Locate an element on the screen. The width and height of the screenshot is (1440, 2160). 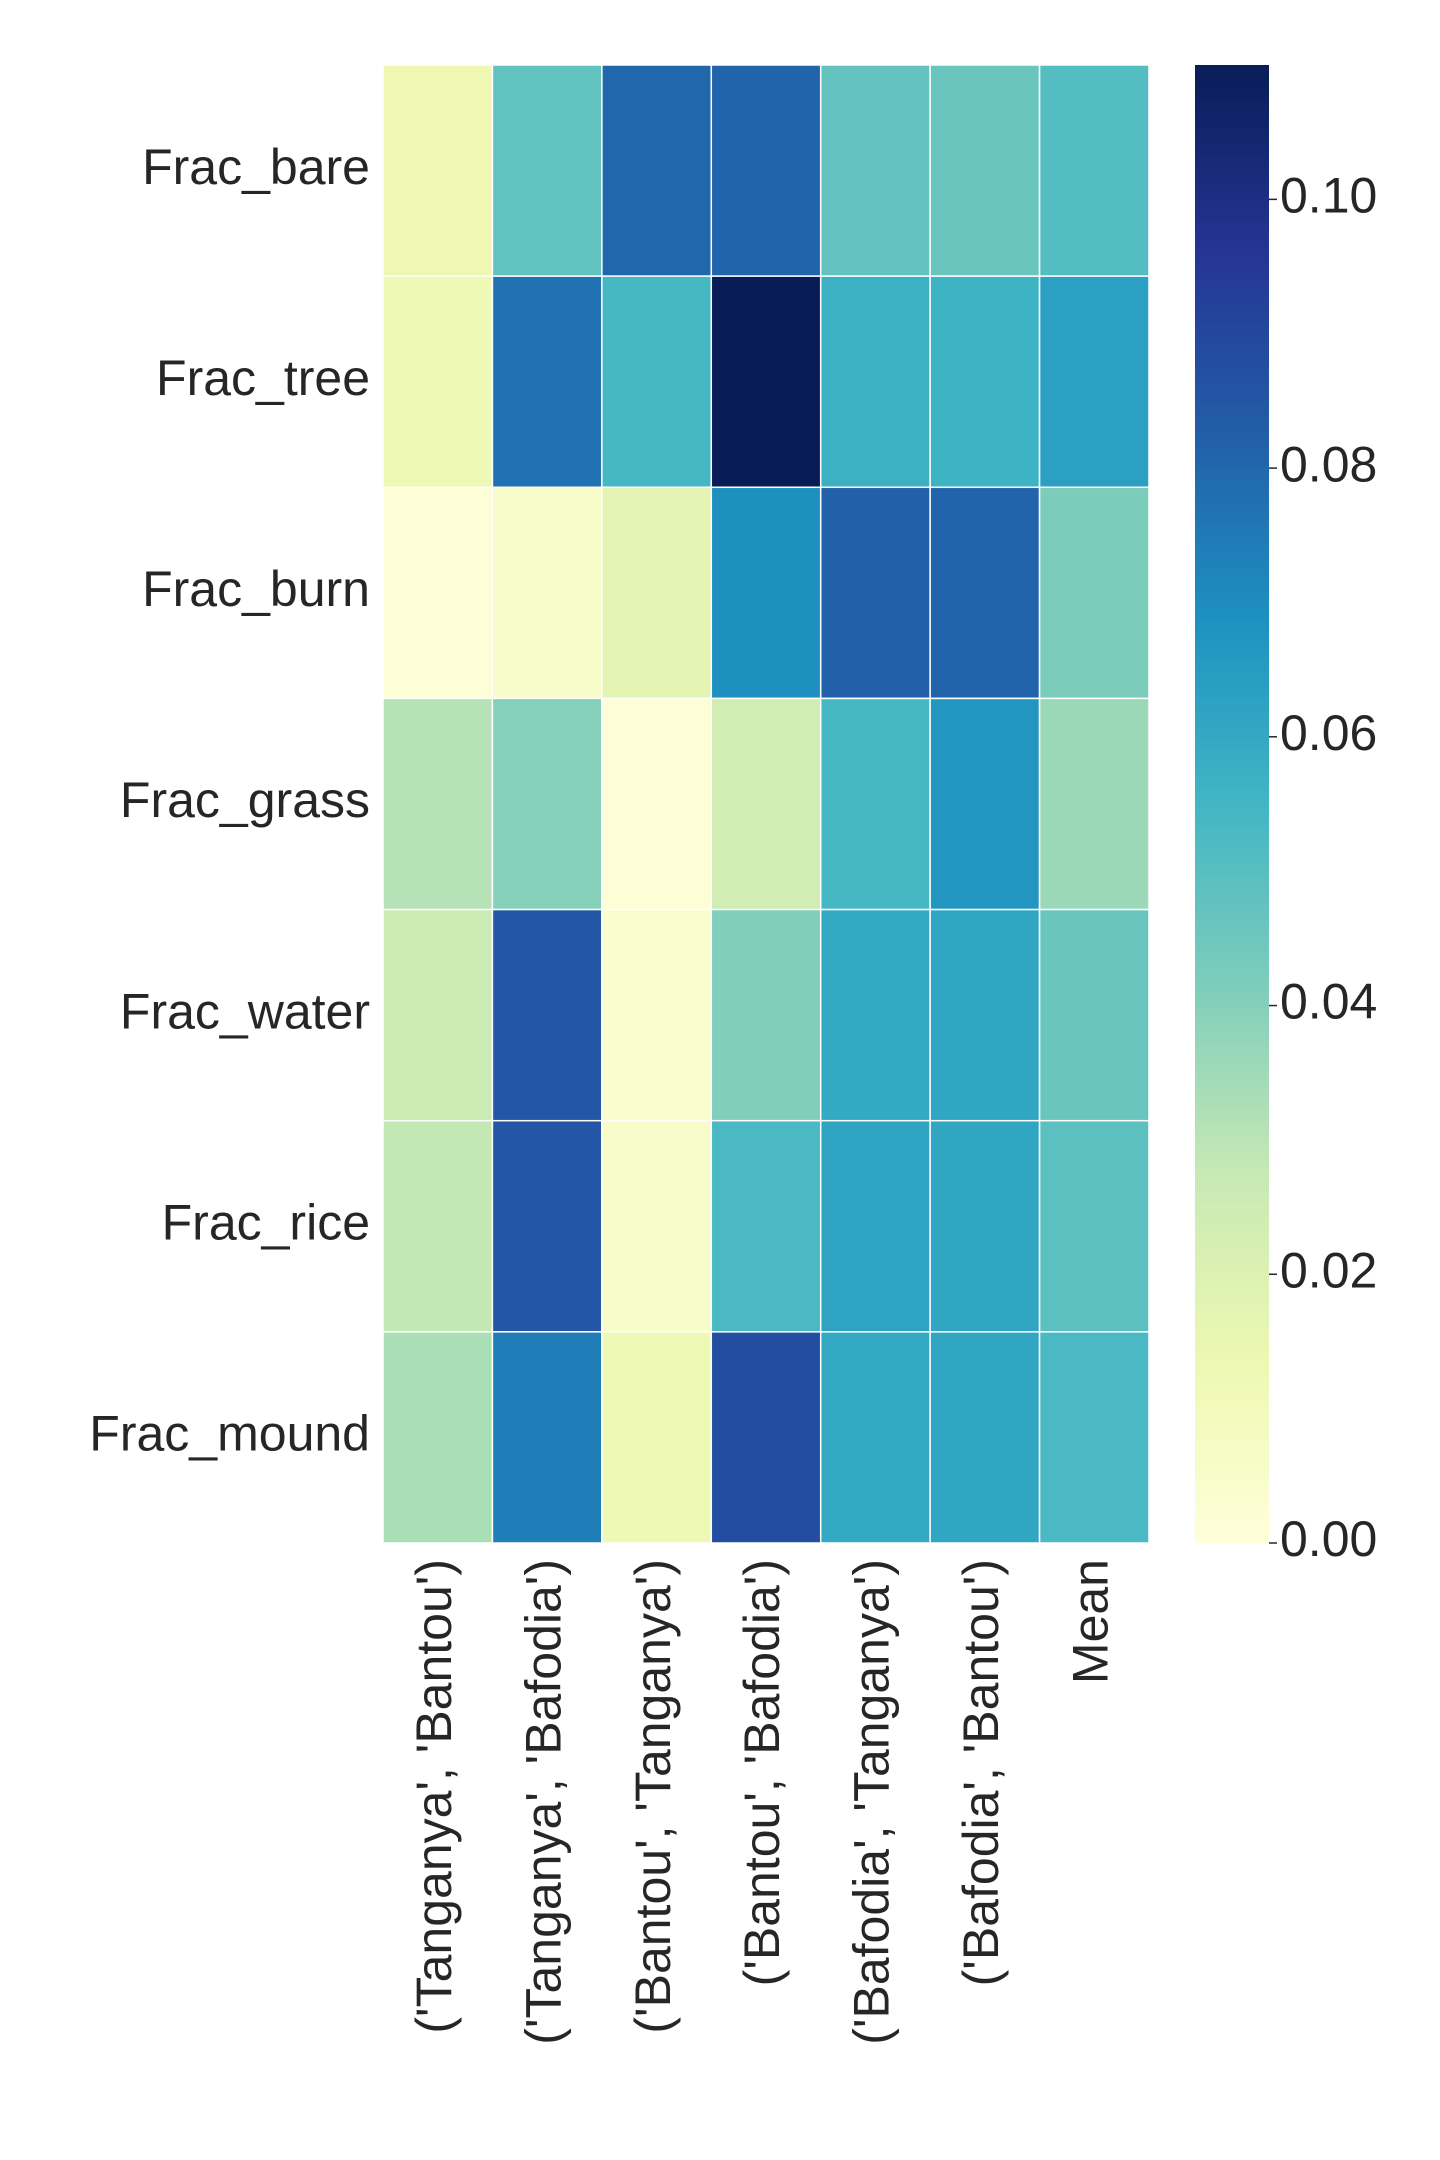
row-label: Frac_bare is located at coordinates (256, 167).